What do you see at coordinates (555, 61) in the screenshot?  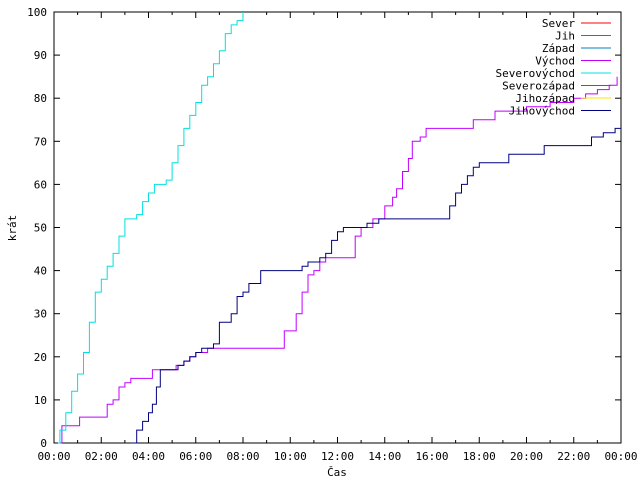 I see `legend-label: Východ` at bounding box center [555, 61].